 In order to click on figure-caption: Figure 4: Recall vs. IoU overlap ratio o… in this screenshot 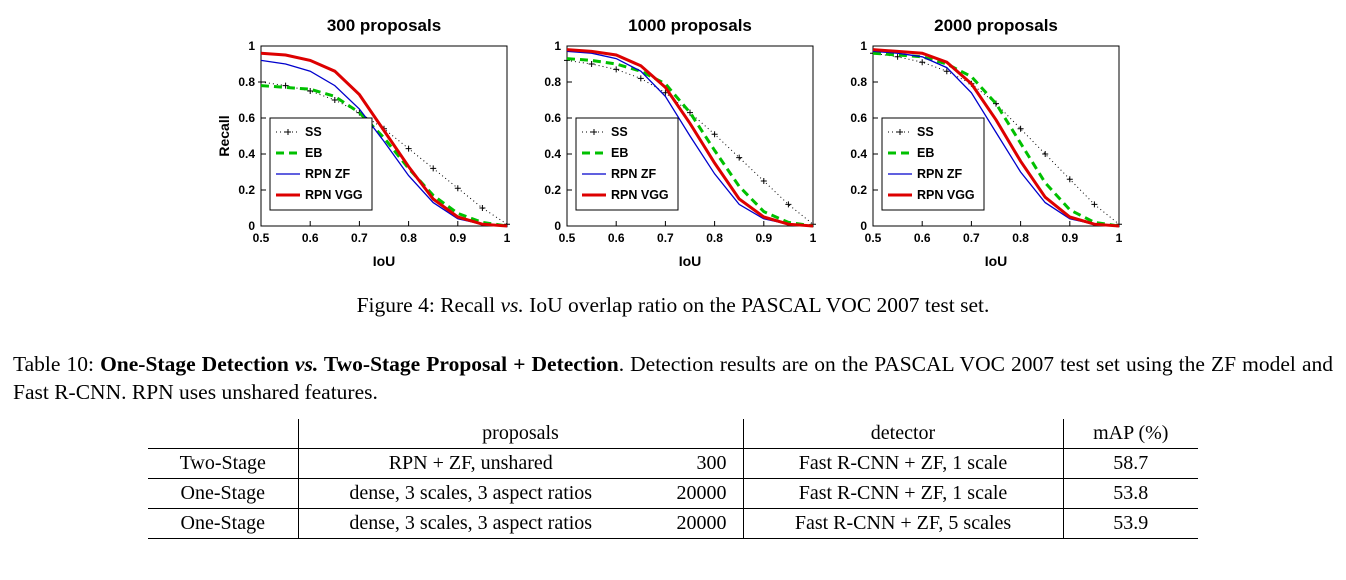, I will do `click(673, 305)`.